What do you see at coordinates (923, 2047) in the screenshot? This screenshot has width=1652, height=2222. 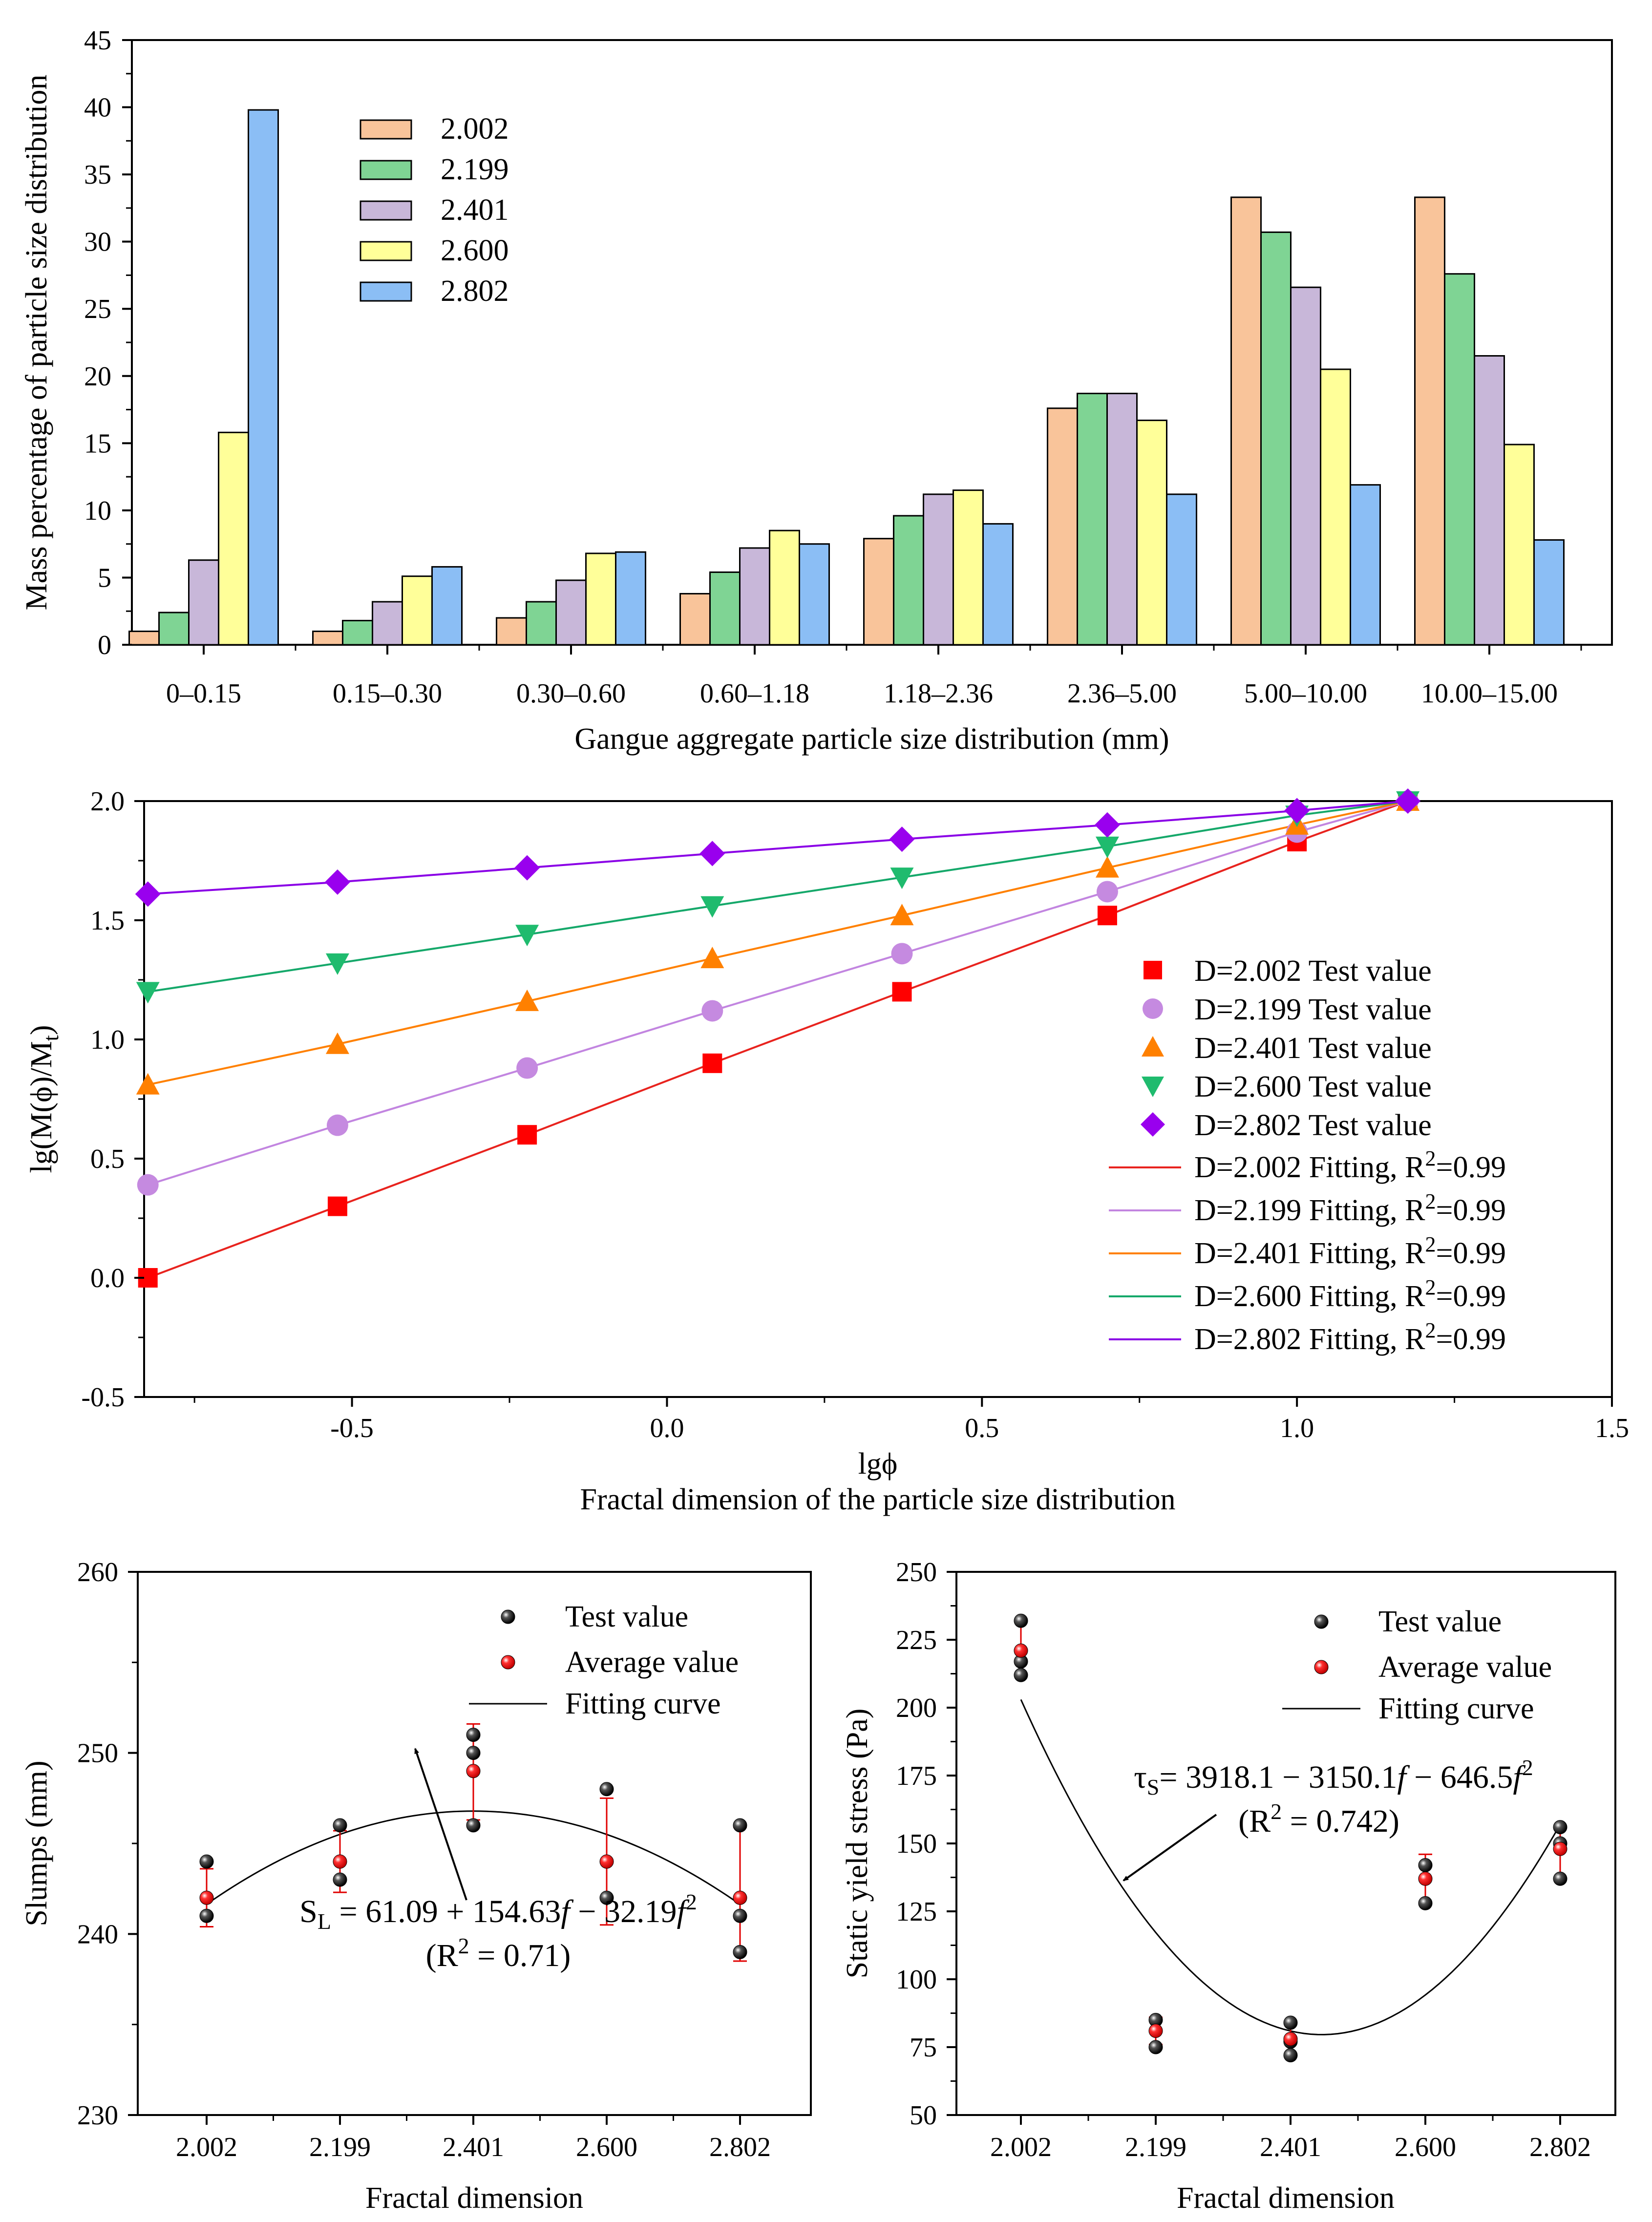 I see `y-tick-label-75: 75` at bounding box center [923, 2047].